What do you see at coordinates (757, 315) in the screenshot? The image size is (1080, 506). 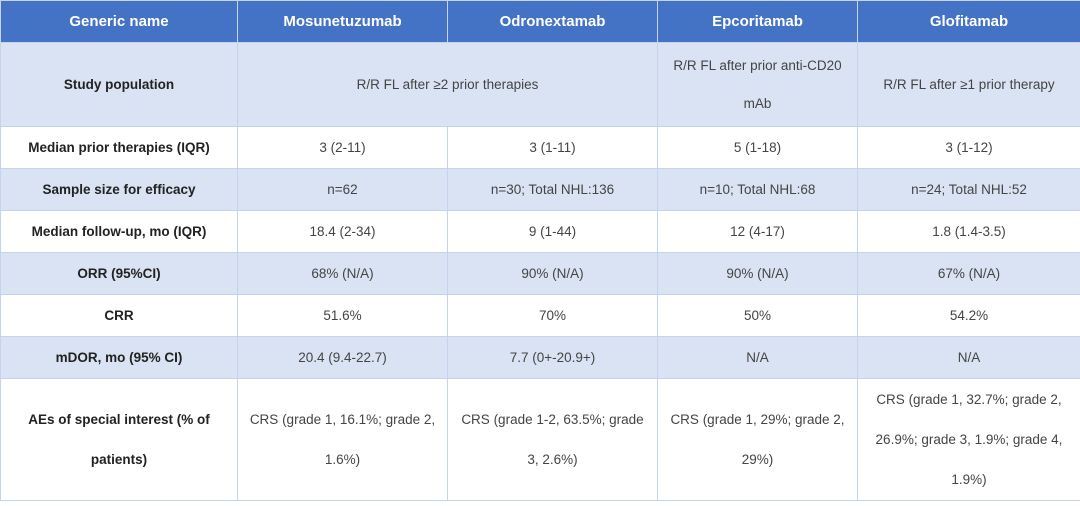 I see `table-cell: 50%` at bounding box center [757, 315].